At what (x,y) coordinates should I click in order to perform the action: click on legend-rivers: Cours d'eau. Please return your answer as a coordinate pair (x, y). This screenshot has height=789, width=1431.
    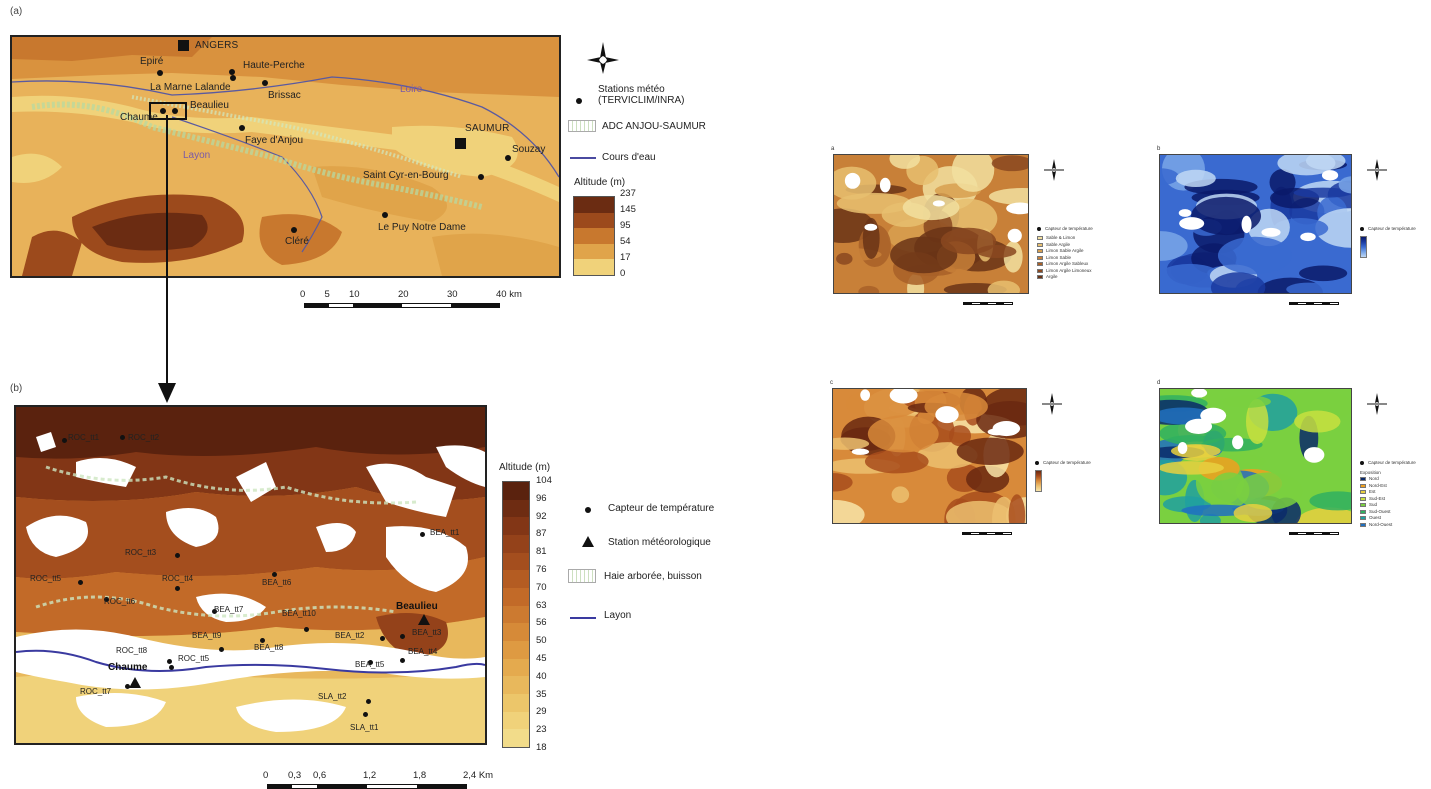
    Looking at the image, I should click on (629, 157).